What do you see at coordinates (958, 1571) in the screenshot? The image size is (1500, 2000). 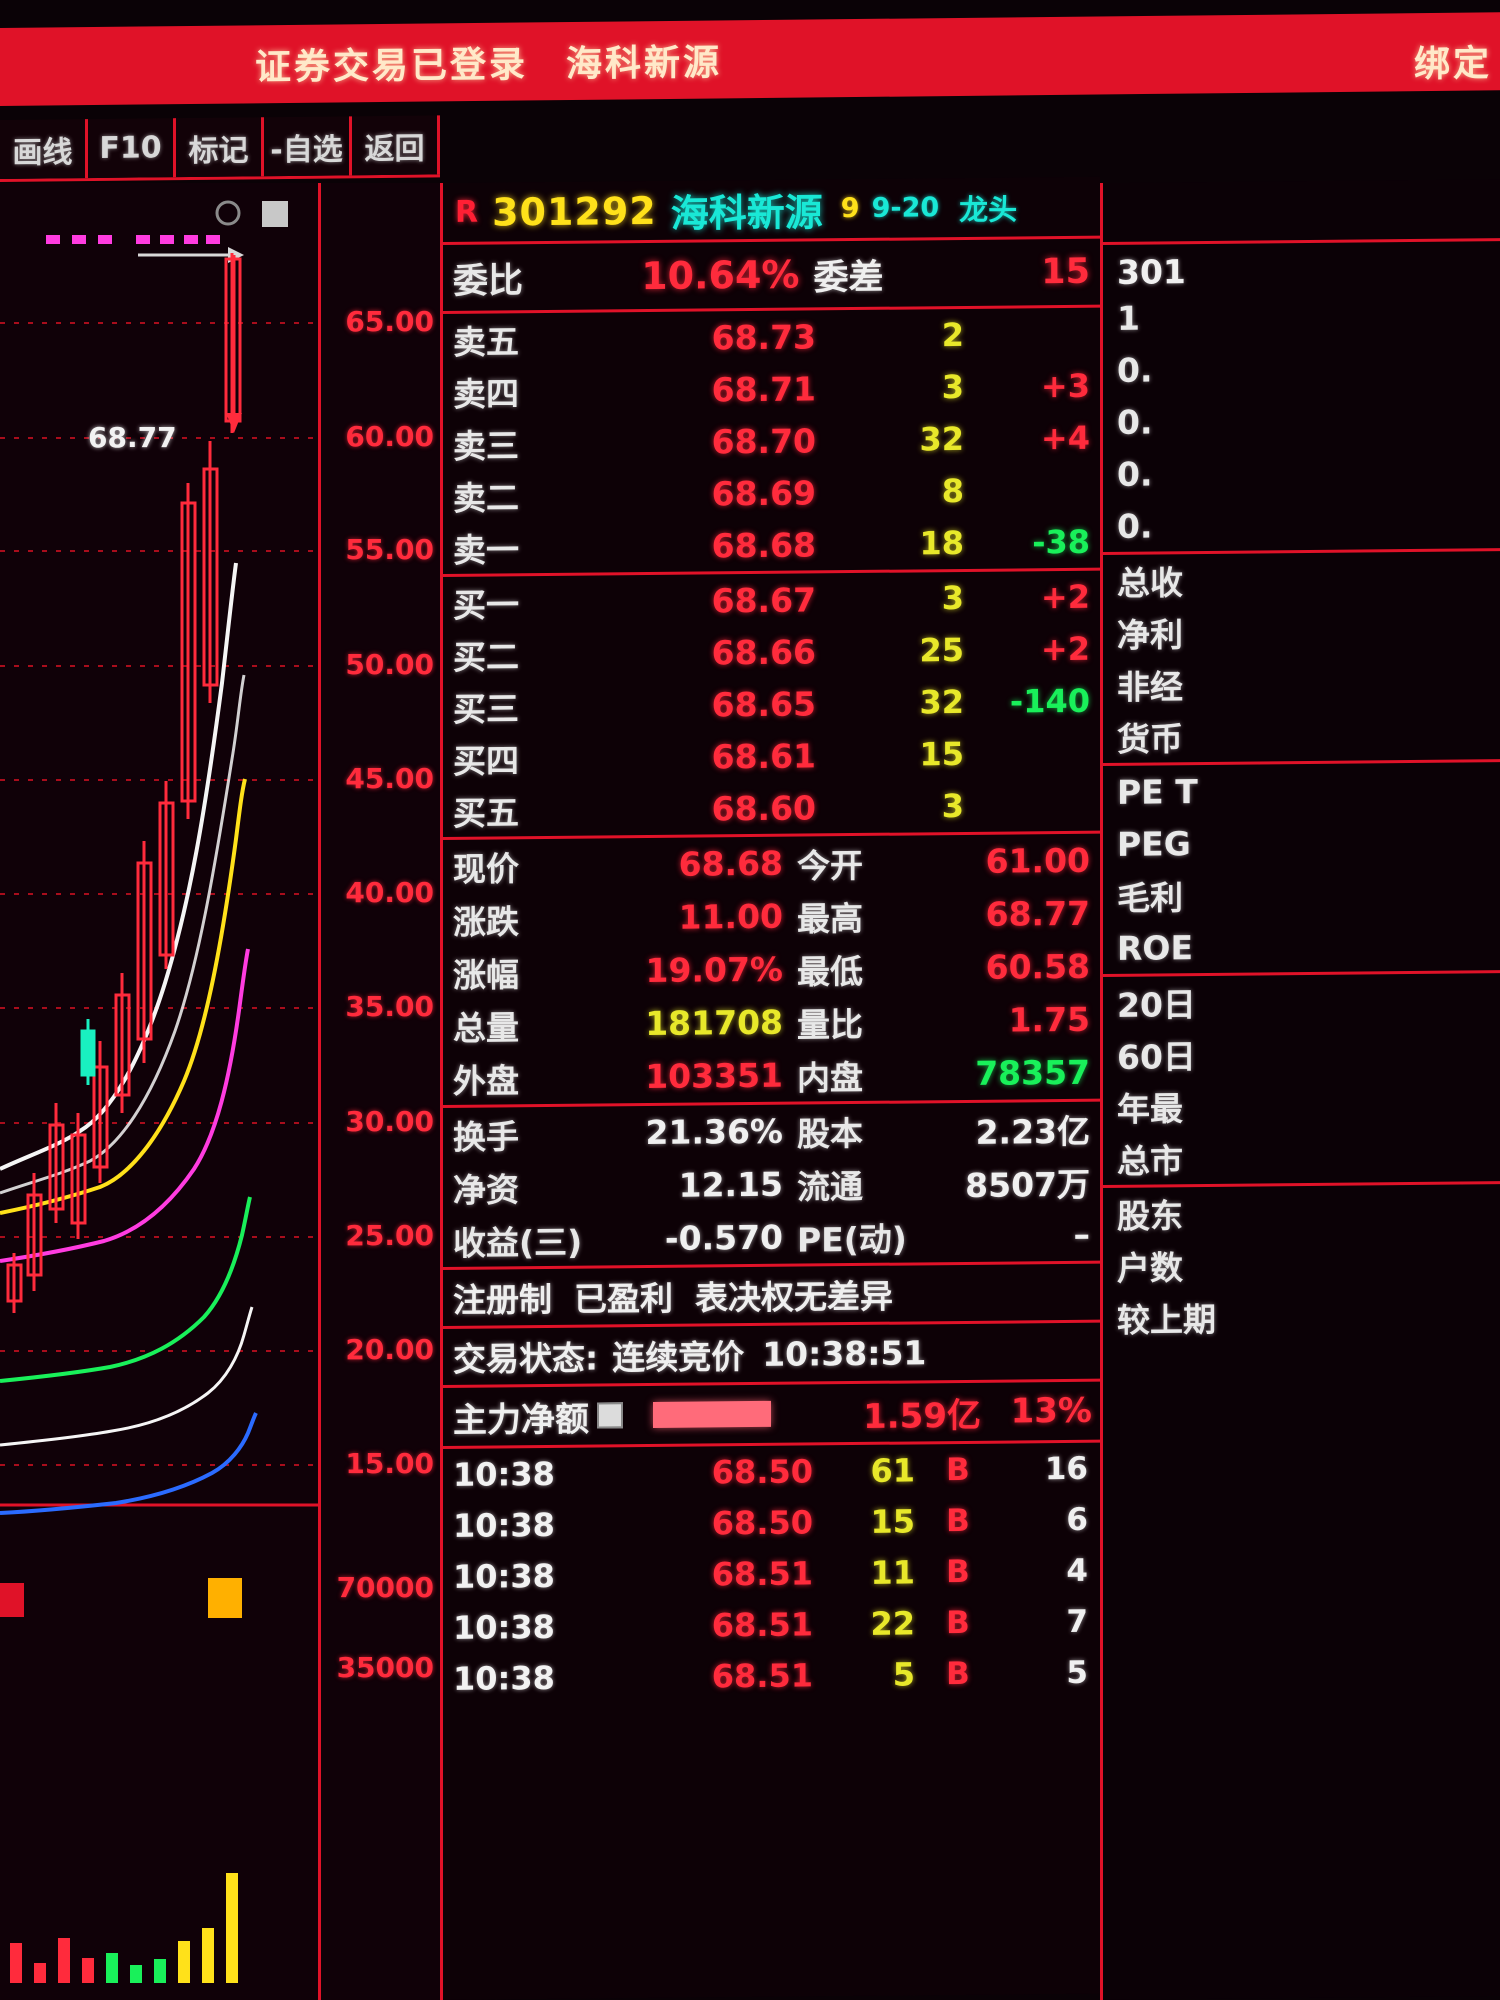 I see `tick-side: B` at bounding box center [958, 1571].